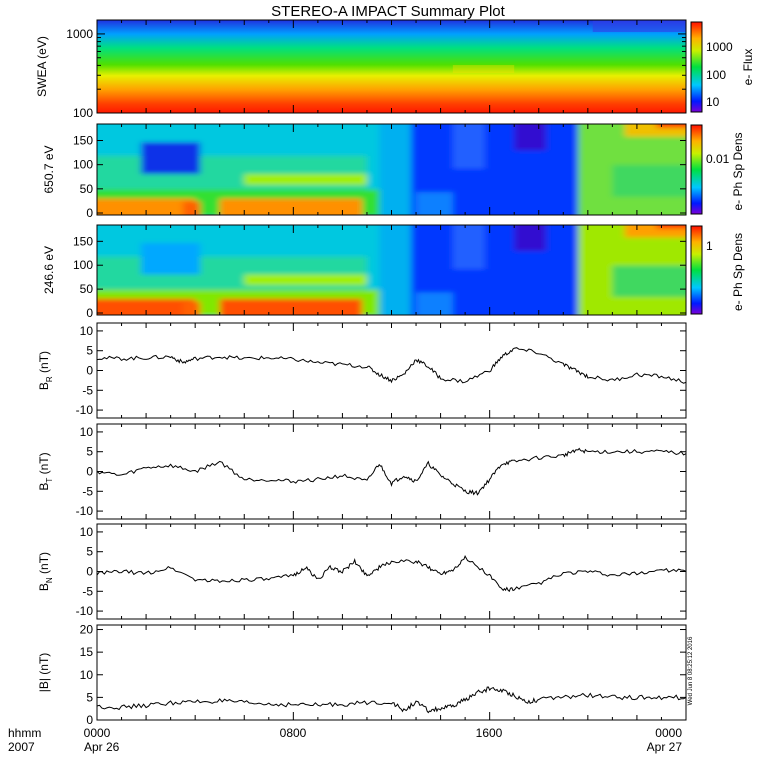 The width and height of the screenshot is (780, 780). I want to click on pitch-colorbar-label-2: e- Ph Sp Dens, so click(738, 171).